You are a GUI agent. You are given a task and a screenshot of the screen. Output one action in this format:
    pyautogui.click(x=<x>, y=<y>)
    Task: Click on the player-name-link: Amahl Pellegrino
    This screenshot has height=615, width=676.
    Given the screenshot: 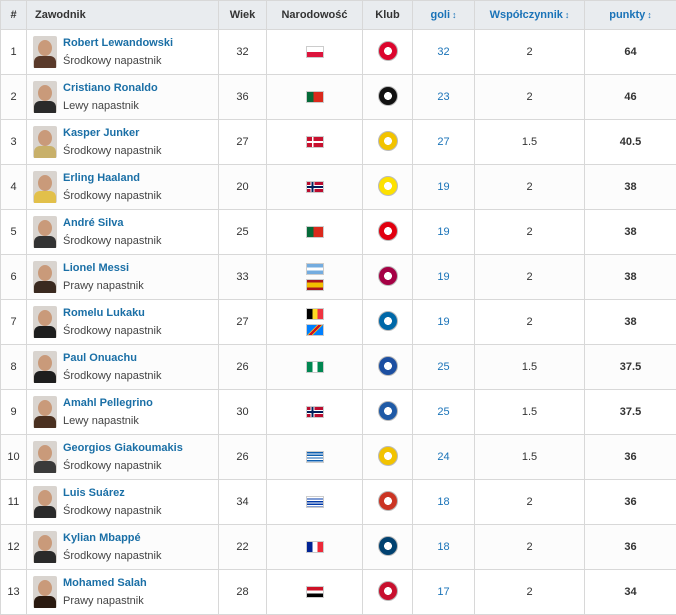 What is the action you would take?
    pyautogui.click(x=108, y=403)
    